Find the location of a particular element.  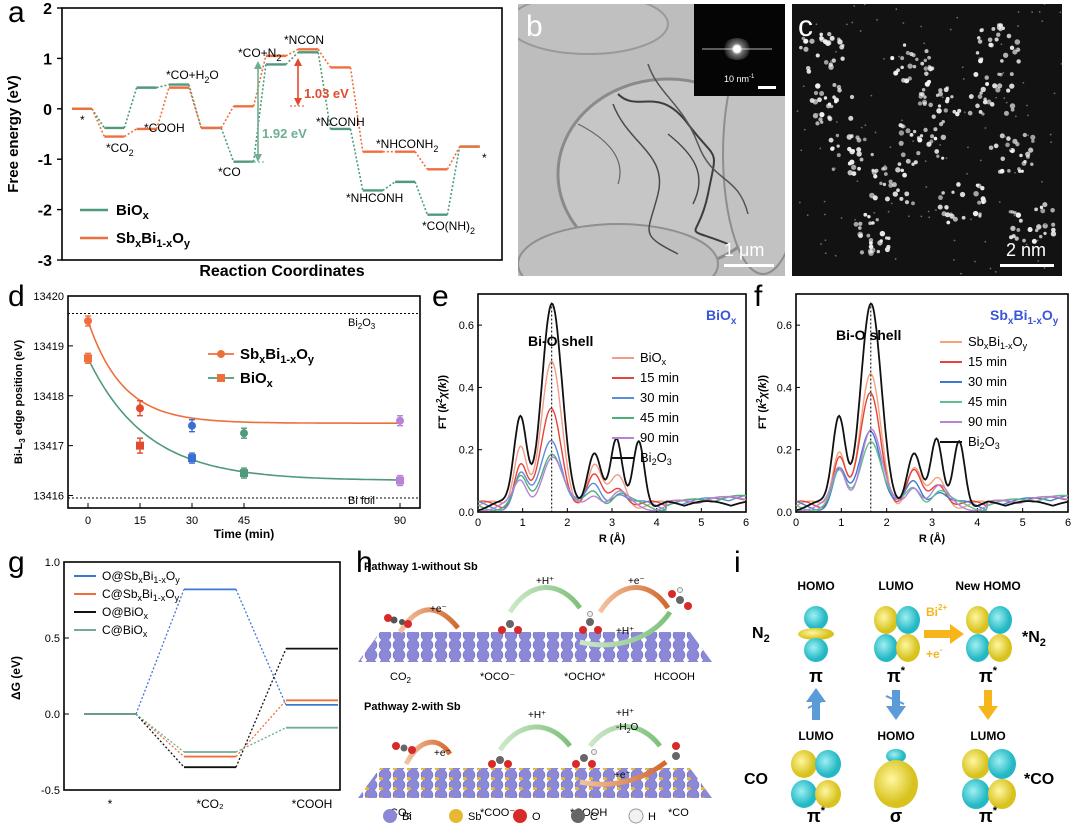

i-n2-homo-lobe1 is located at coordinates (816, 618).